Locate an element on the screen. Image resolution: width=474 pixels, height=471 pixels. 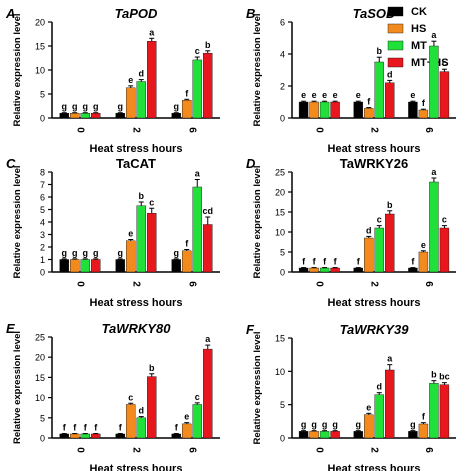
legend-label: HS is located at coordinates (418, 29).